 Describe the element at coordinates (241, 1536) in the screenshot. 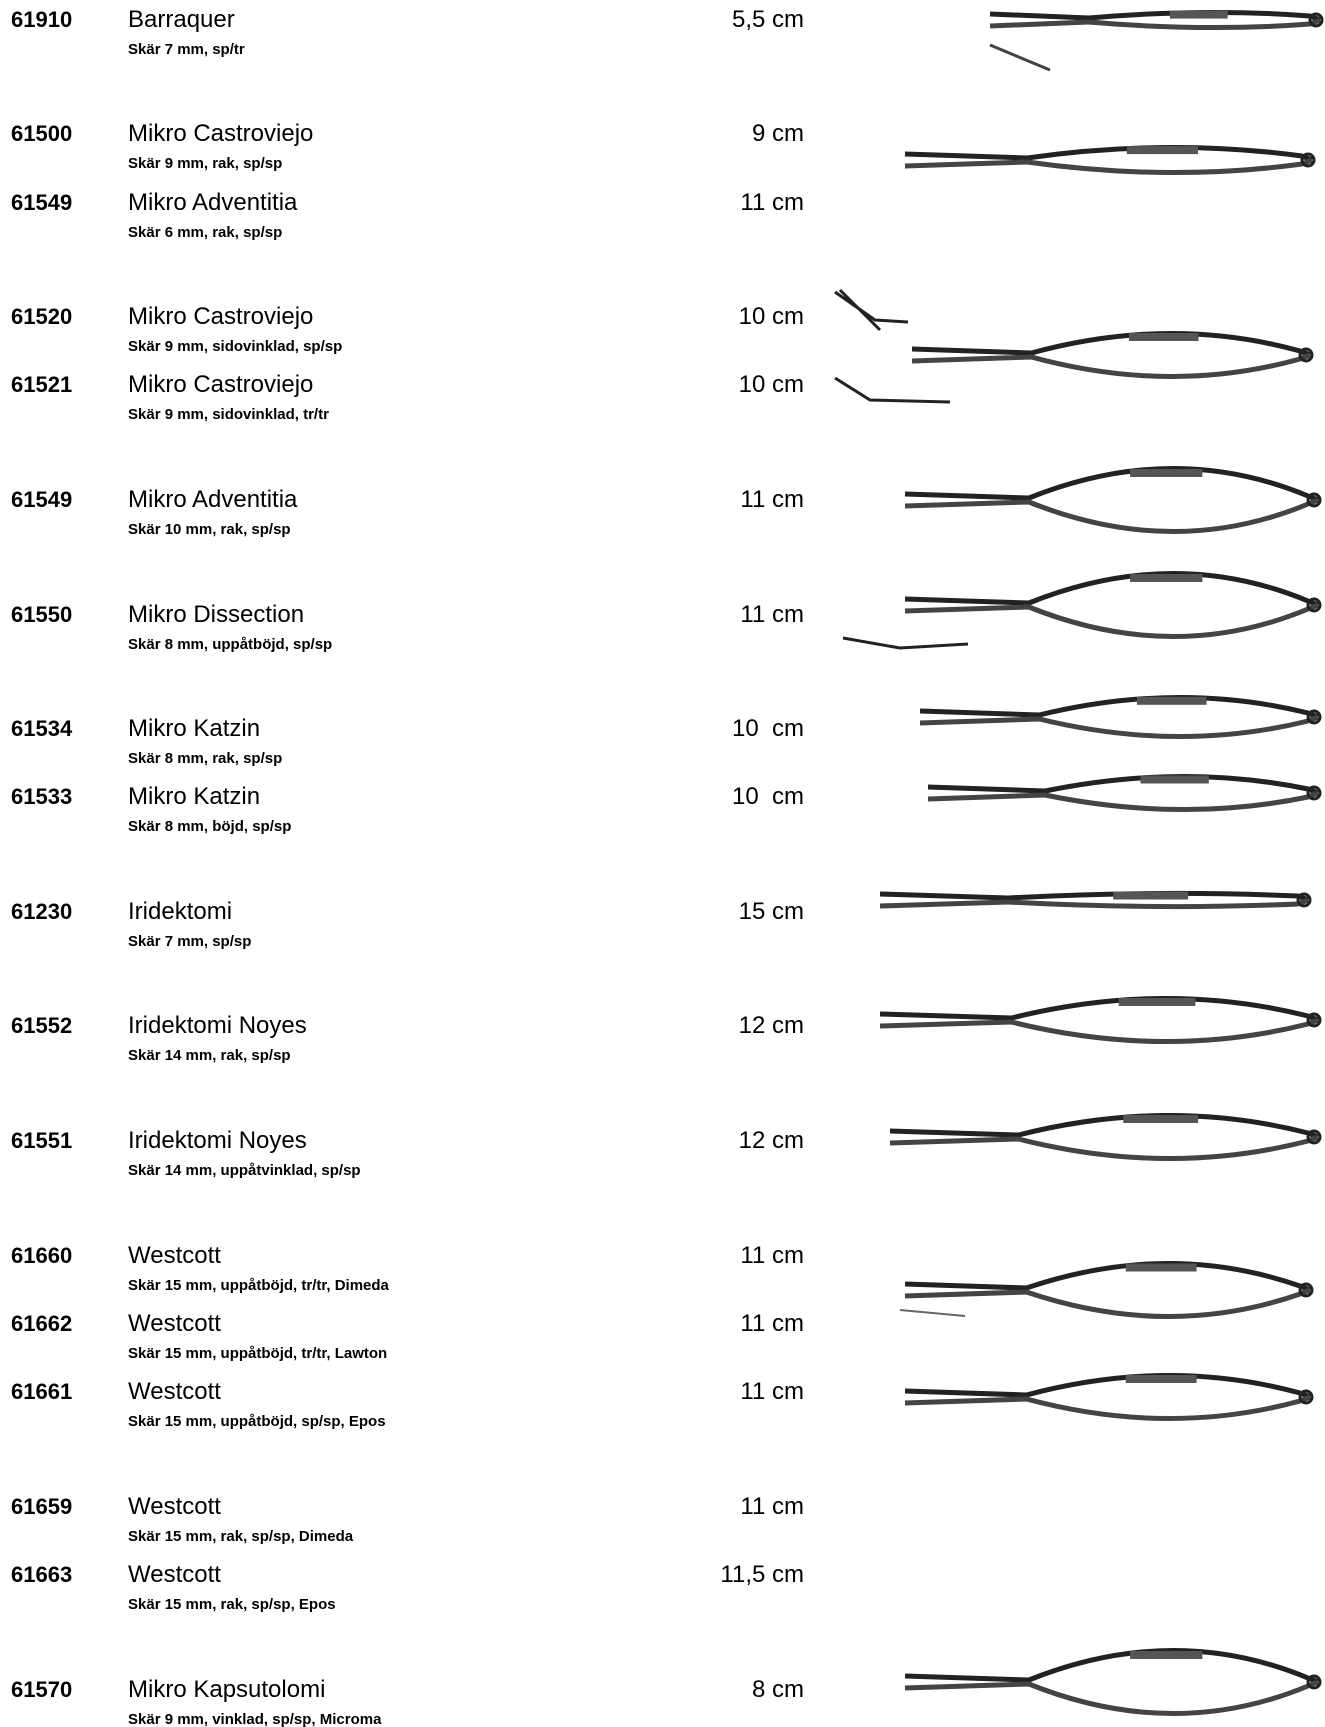

I see `item-desc: Skär 15 mm, rak, sp/sp, Dimeda` at that location.